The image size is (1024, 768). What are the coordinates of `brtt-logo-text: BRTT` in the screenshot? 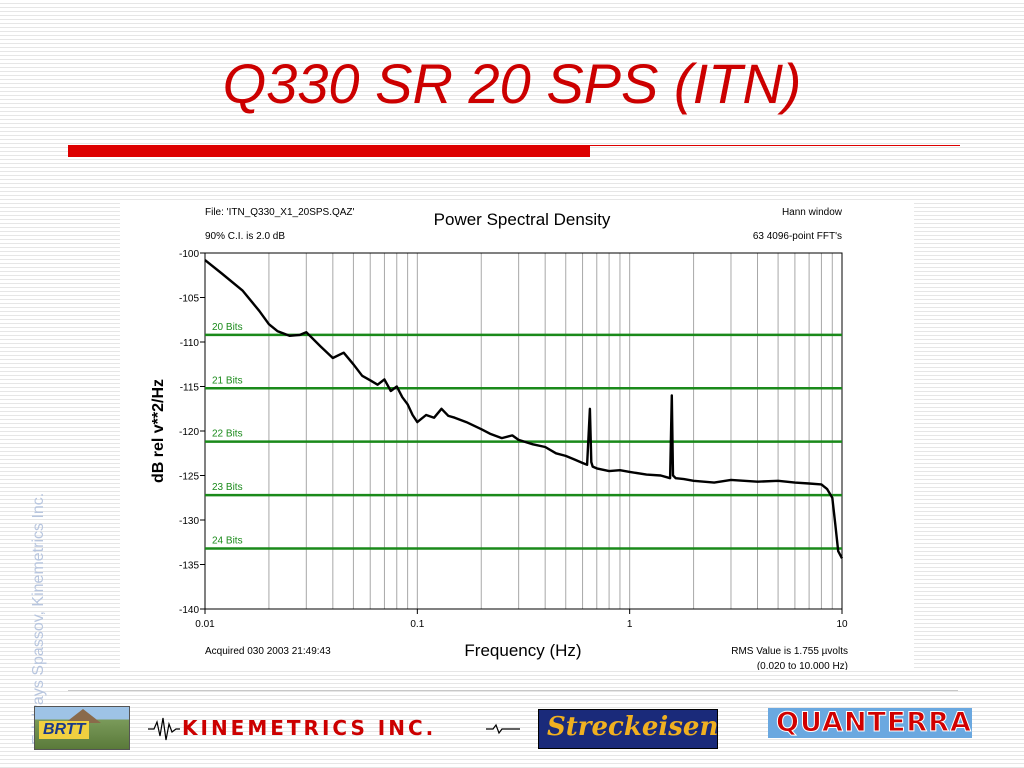 It's located at (64, 730).